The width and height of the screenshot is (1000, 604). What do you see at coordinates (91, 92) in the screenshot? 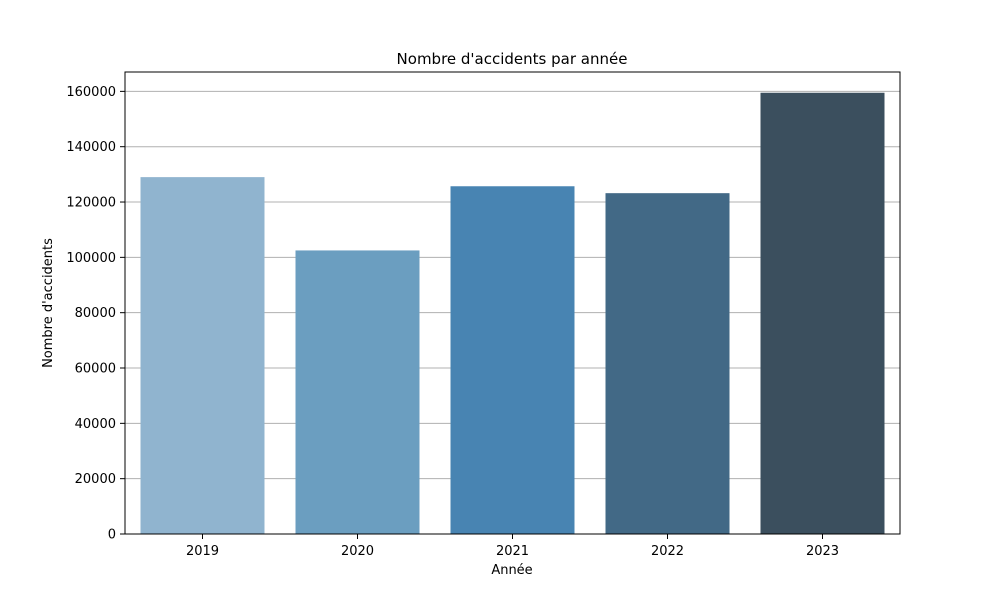
I see `y-tick-label: 160000` at bounding box center [91, 92].